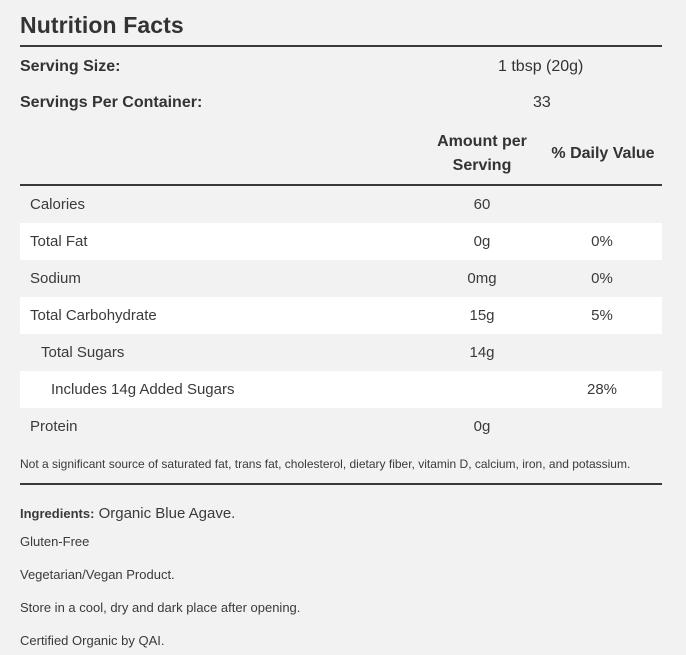 The height and width of the screenshot is (655, 686). I want to click on ingredients-value: Organic Blue Agave., so click(167, 513).